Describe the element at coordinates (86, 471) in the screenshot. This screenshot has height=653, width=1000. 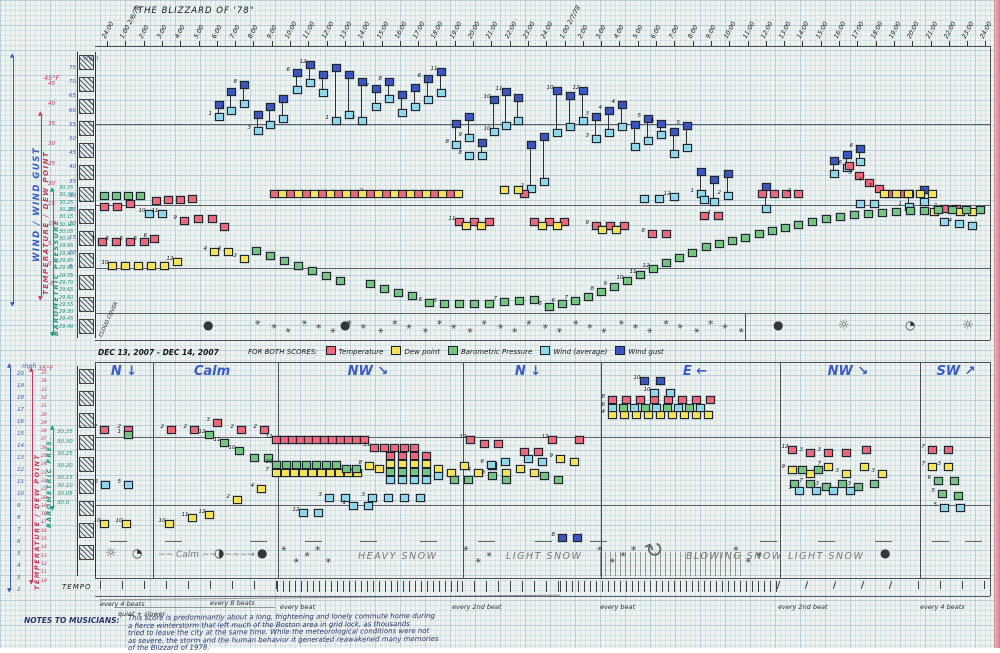
I see `bottom-staff-hatch` at that location.